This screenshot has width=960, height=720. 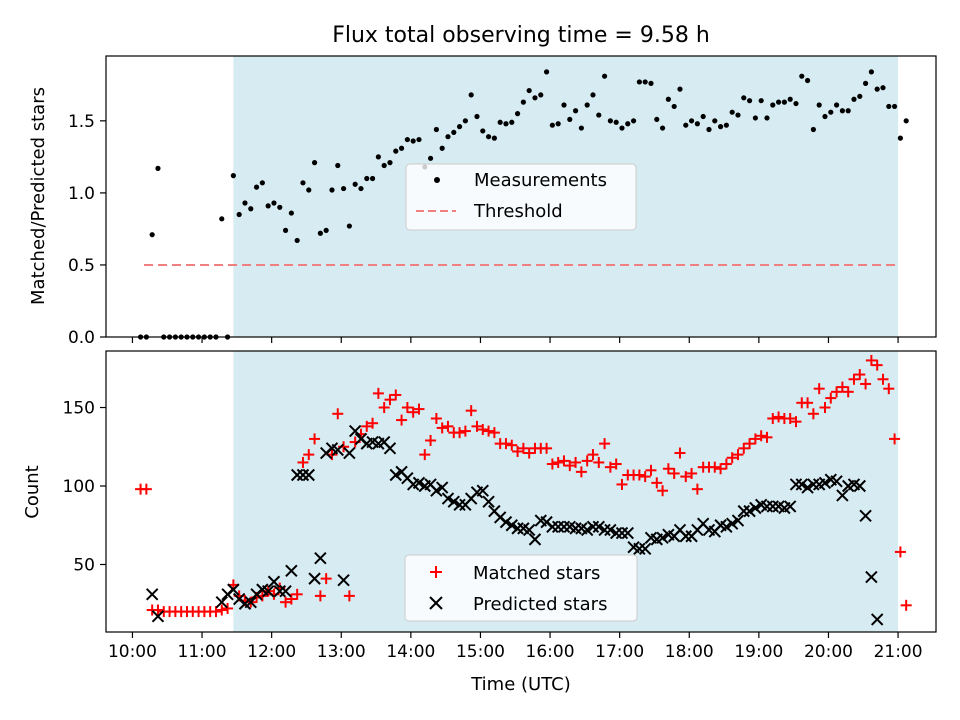 I want to click on y-tick-label: 0.0, so click(x=81, y=338).